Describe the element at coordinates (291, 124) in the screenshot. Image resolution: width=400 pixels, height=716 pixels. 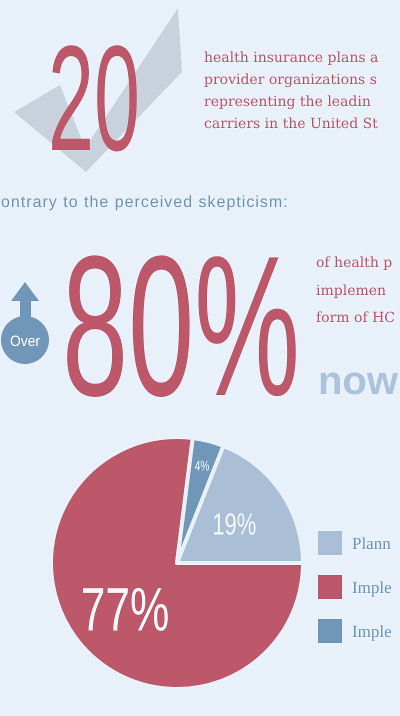
I see `text: carriers in the United St` at that location.